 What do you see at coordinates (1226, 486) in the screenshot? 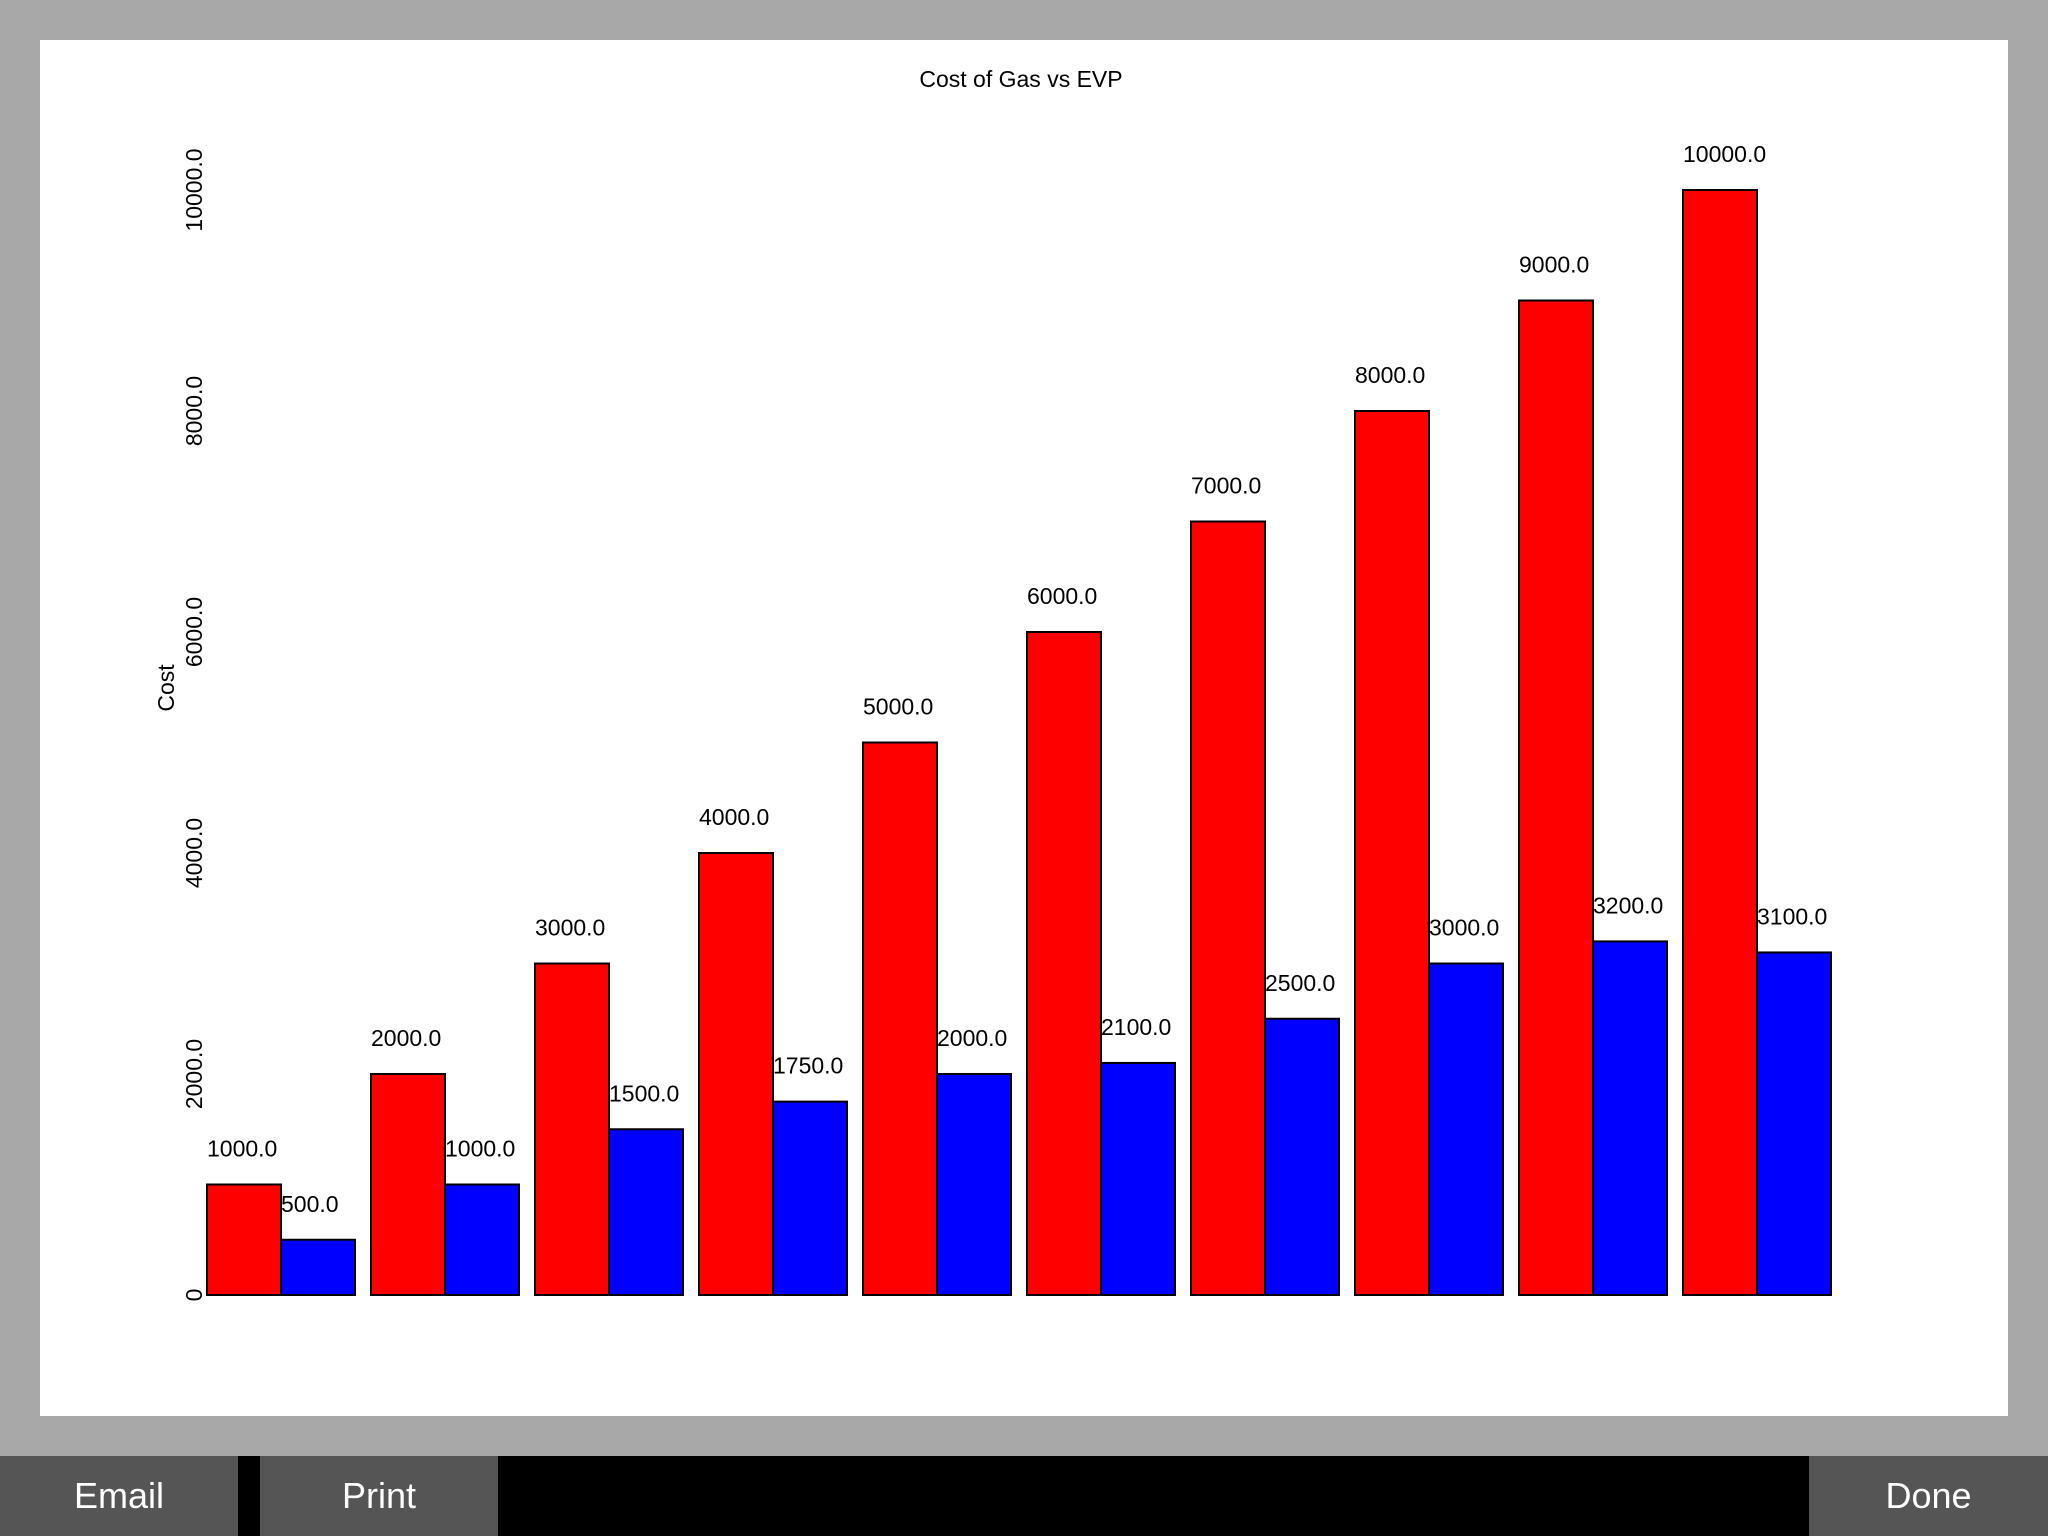
I see `gas-data-label: 7000.0` at bounding box center [1226, 486].